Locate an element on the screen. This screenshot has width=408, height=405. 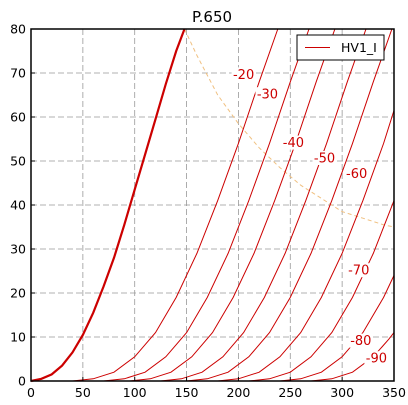
curve-label: -30 is located at coordinates (267, 95).